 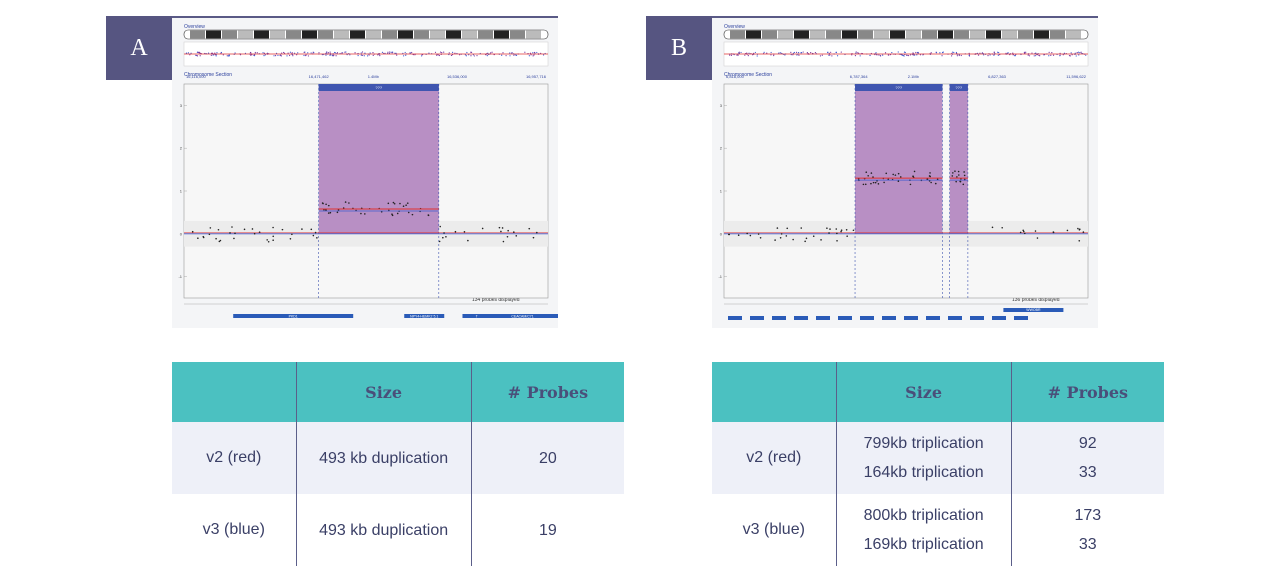 I want to click on probes-value: 19, so click(x=547, y=530).